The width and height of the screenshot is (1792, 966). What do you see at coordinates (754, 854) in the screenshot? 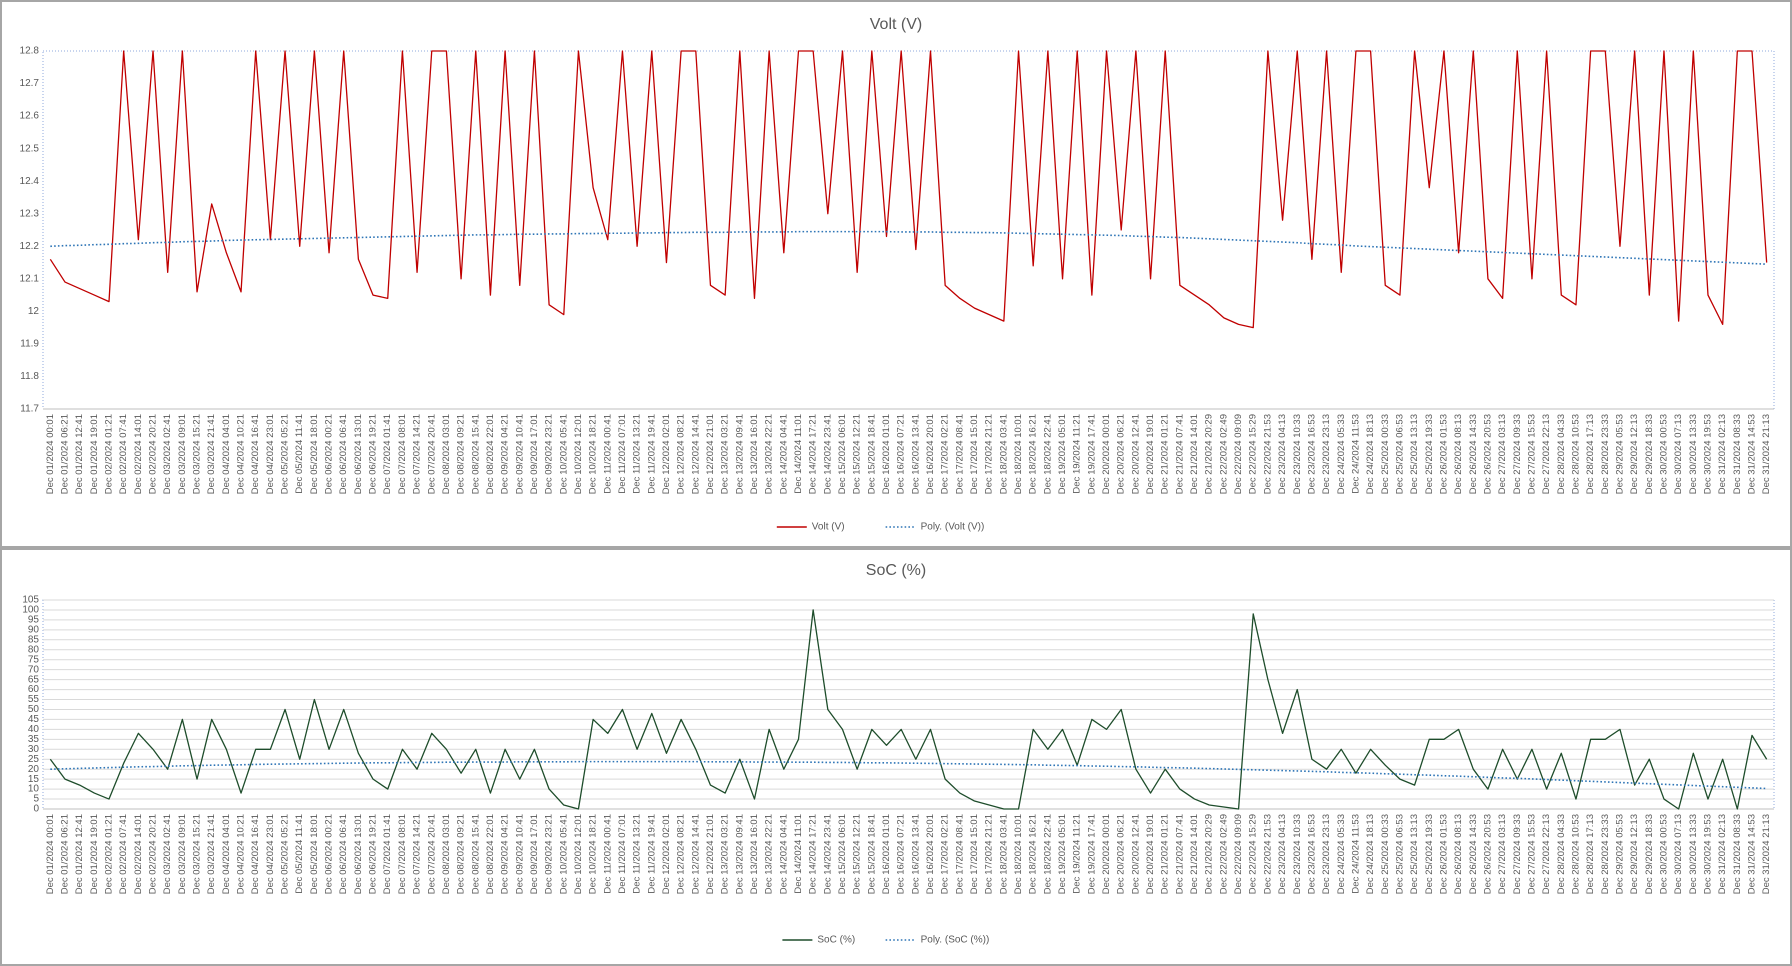
I see `x-tick-label: Dec 13/2024 16:01` at bounding box center [754, 854].